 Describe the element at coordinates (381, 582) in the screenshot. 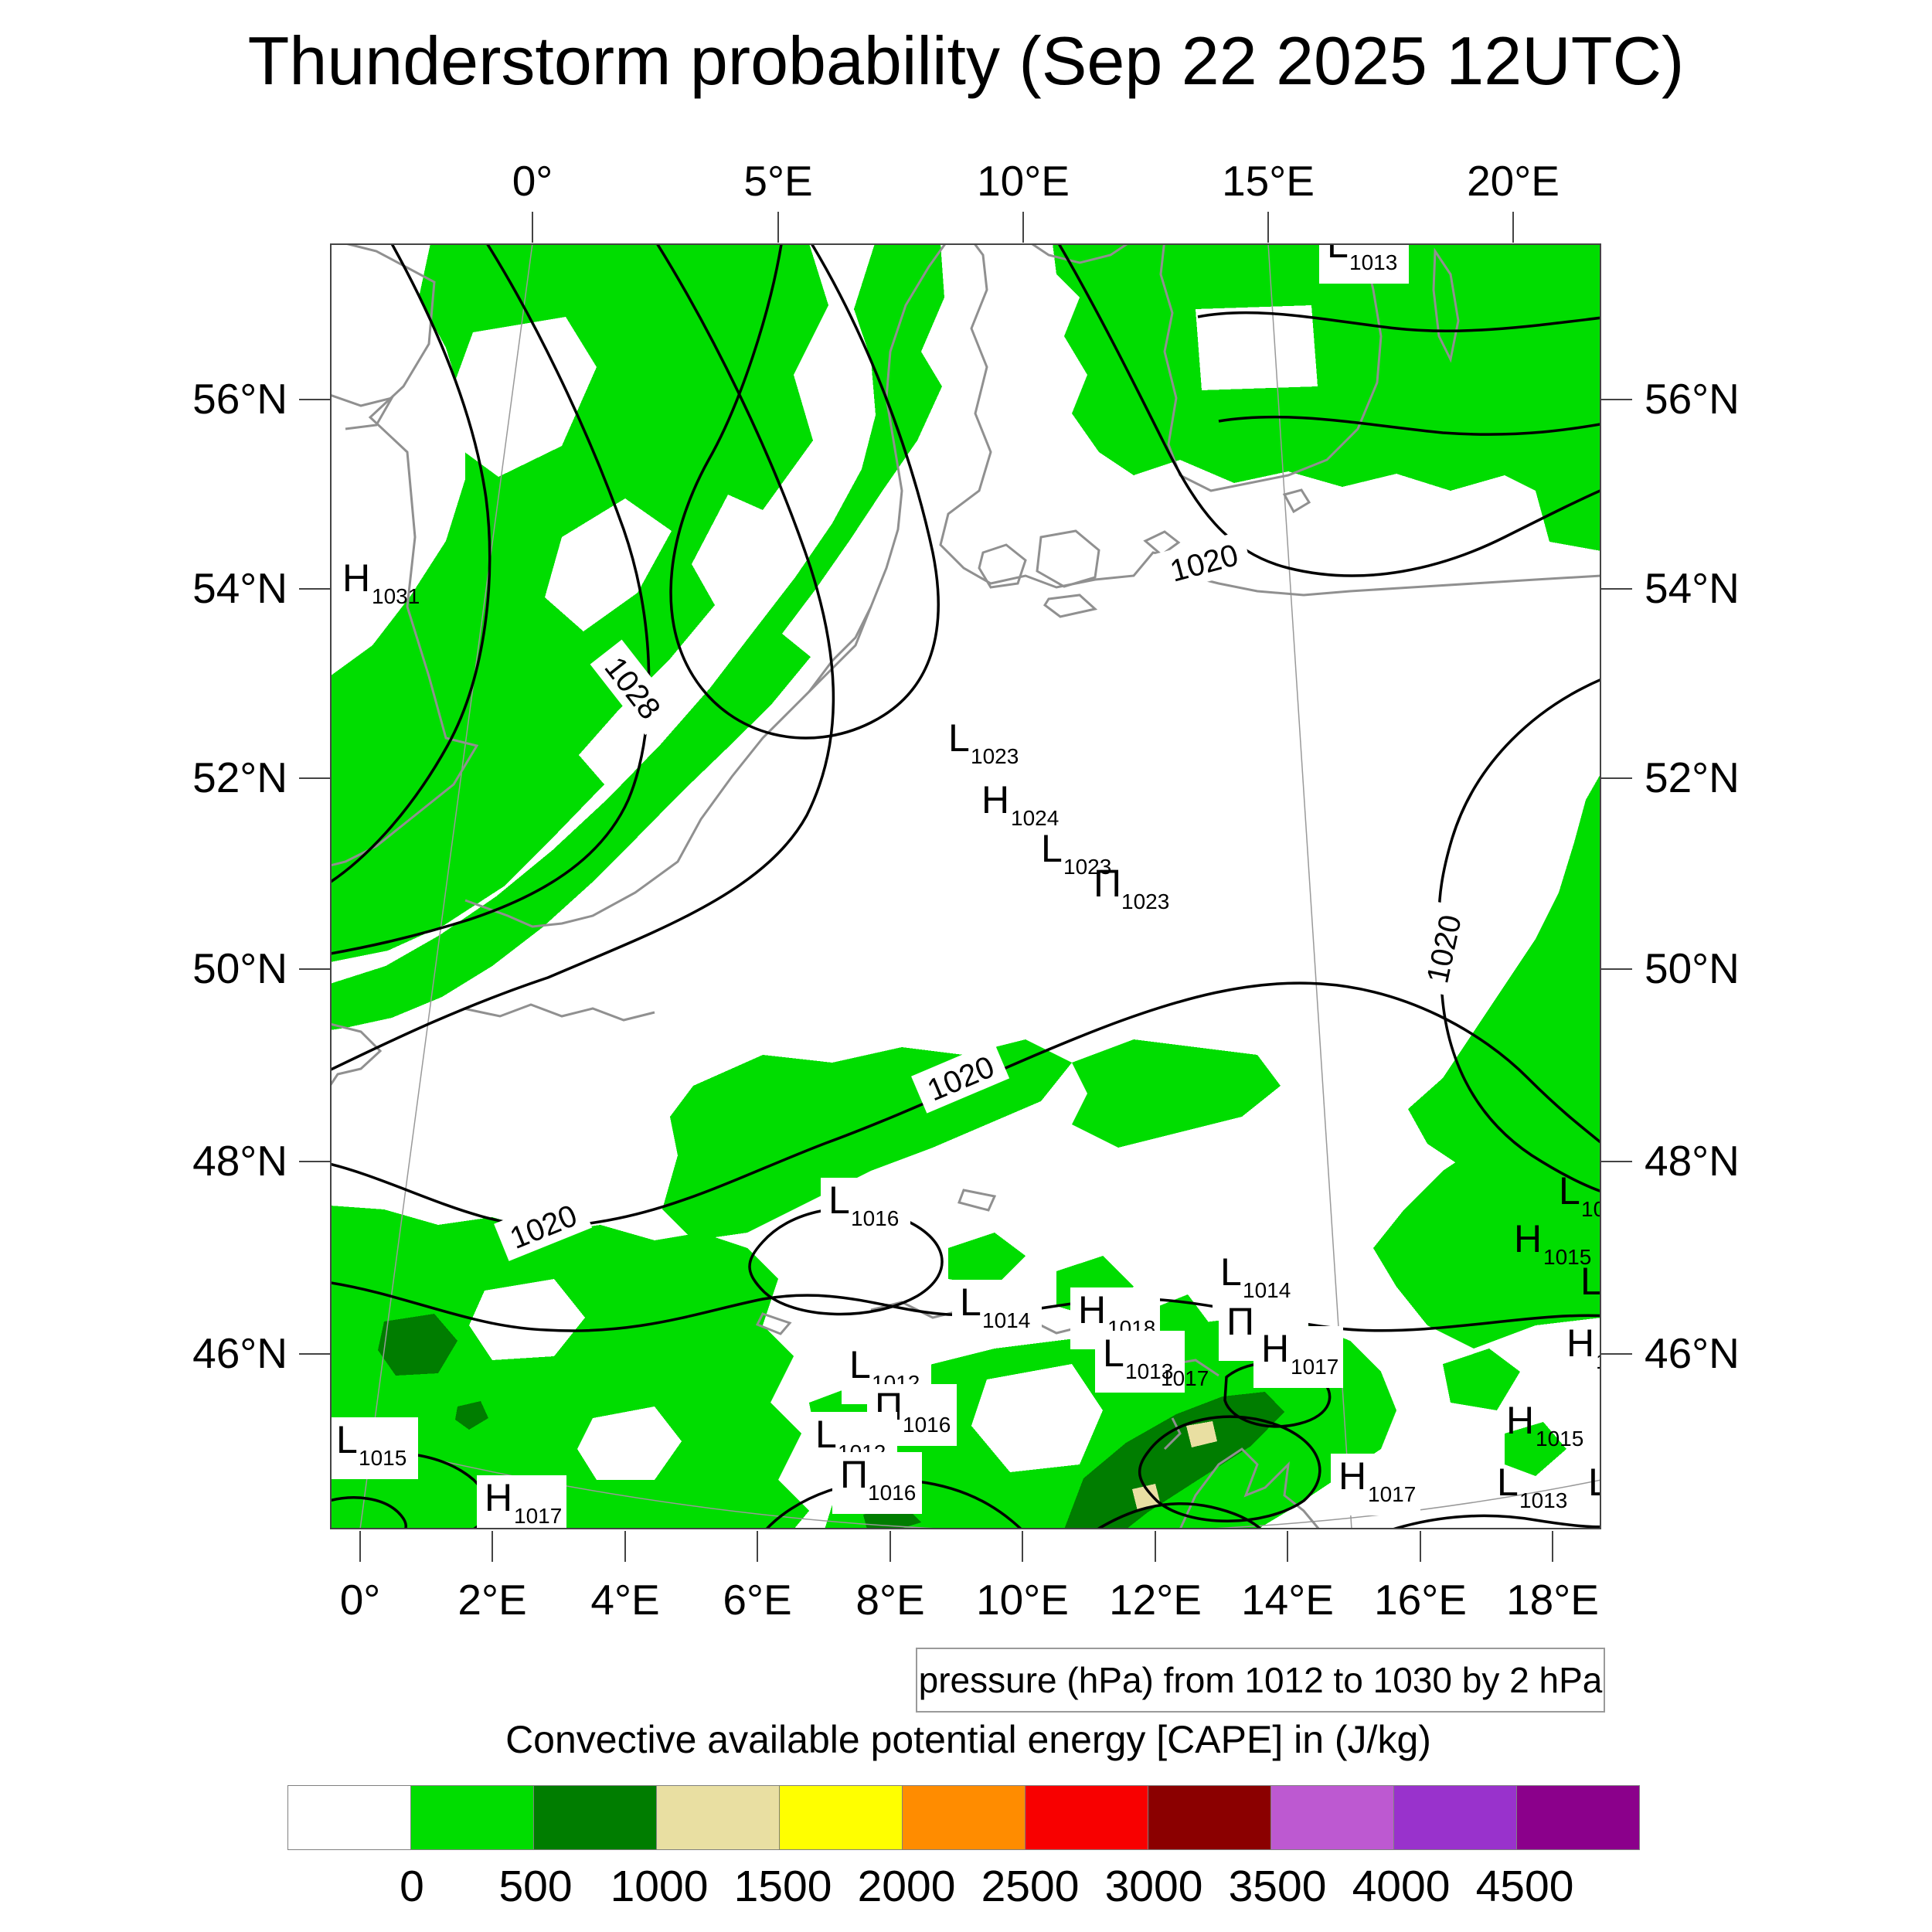

I see `pressure-center: H 1031` at that location.